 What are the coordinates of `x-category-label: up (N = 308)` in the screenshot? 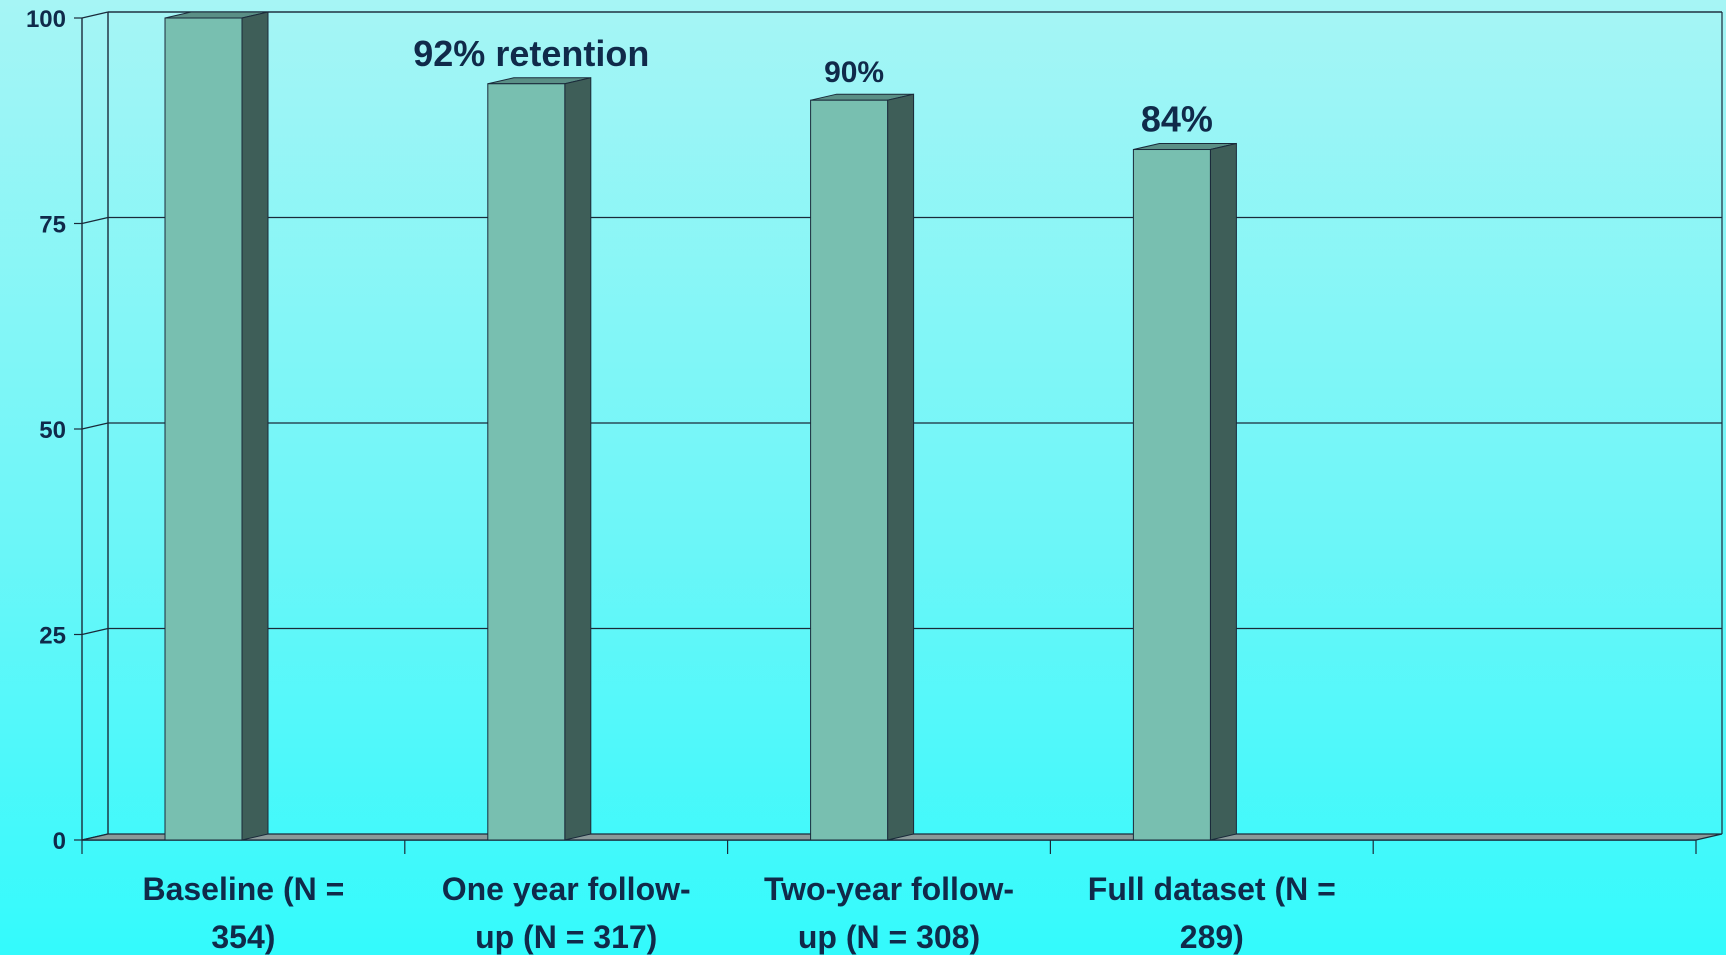 It's located at (889, 937).